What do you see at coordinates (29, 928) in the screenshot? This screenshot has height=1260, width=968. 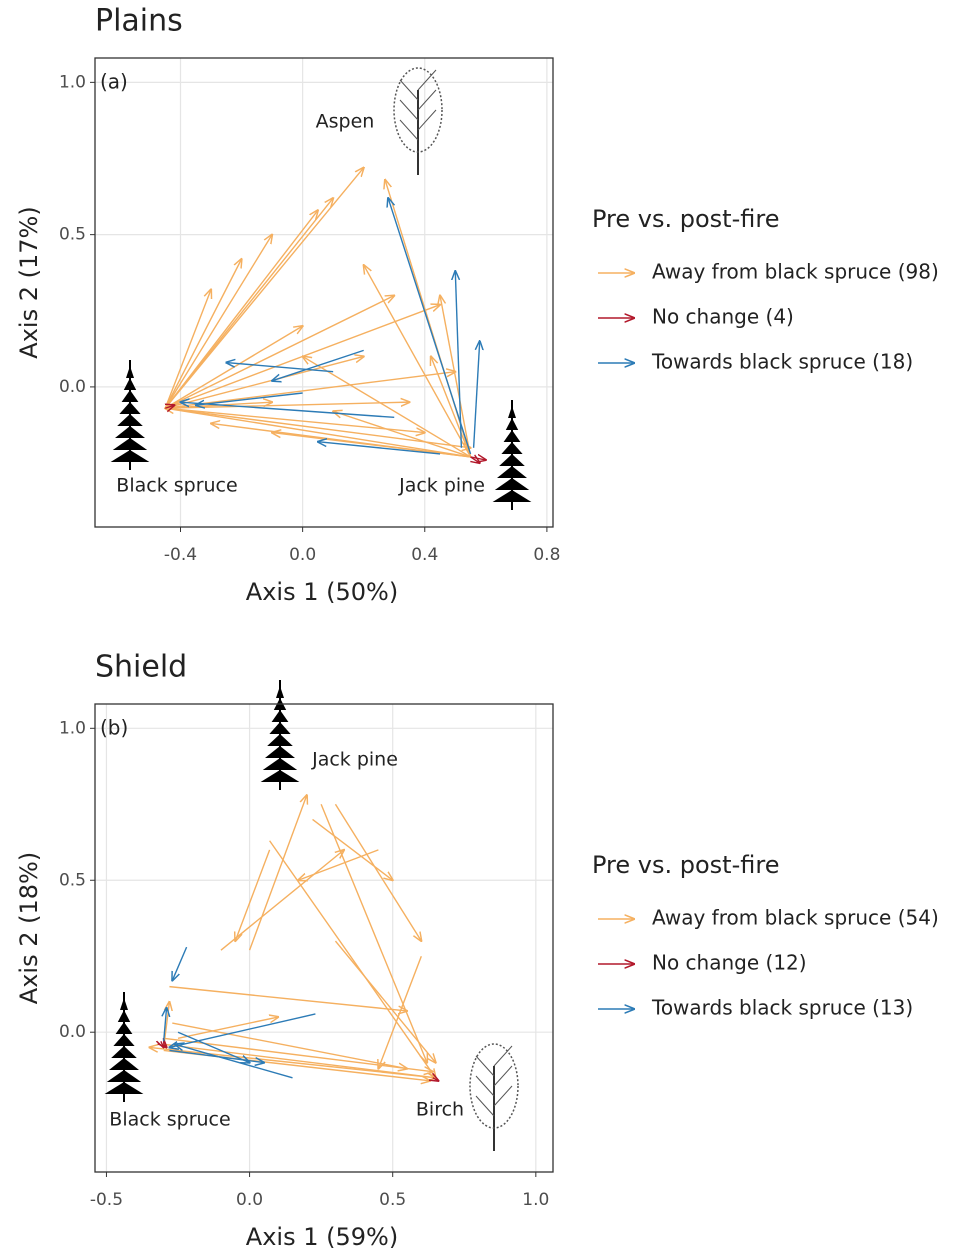 I see `y-axis-label: Axis 2 (18%)` at bounding box center [29, 928].